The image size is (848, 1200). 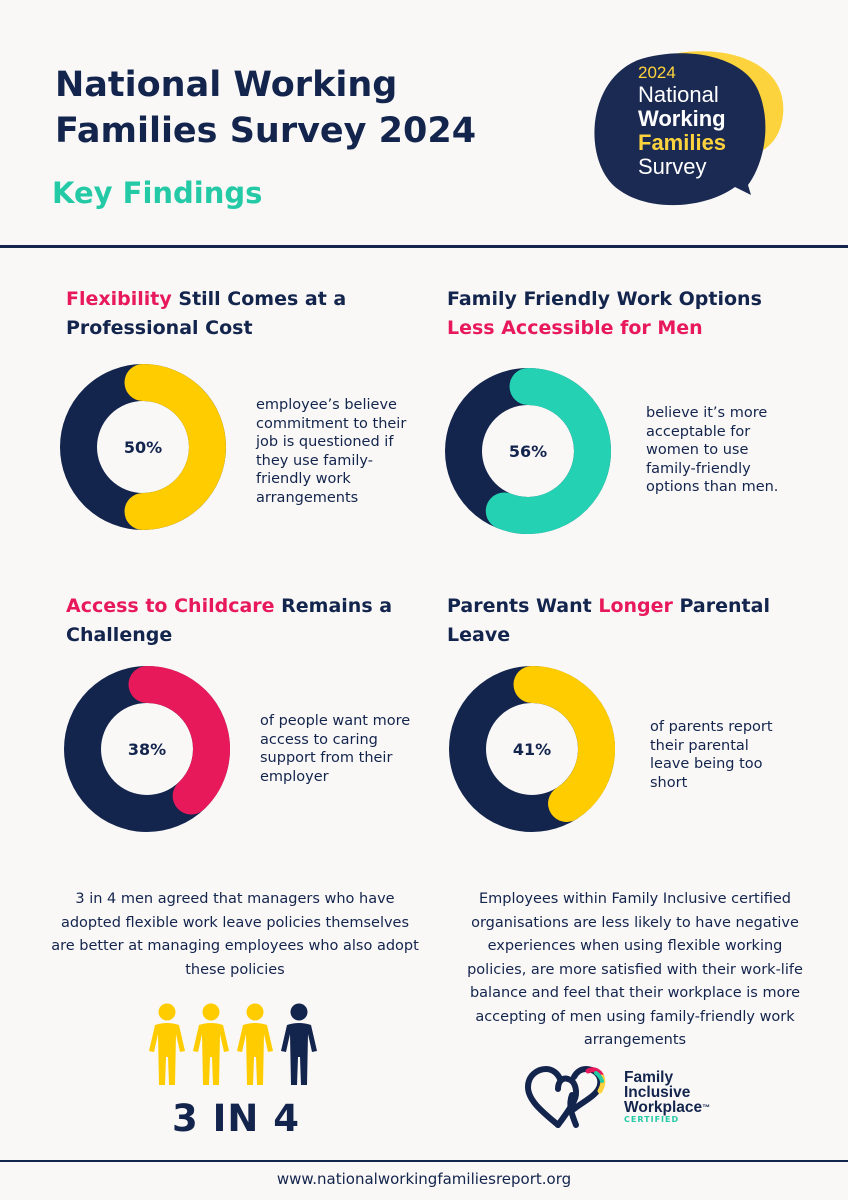 What do you see at coordinates (565, 1096) in the screenshot?
I see `hearts-icon` at bounding box center [565, 1096].